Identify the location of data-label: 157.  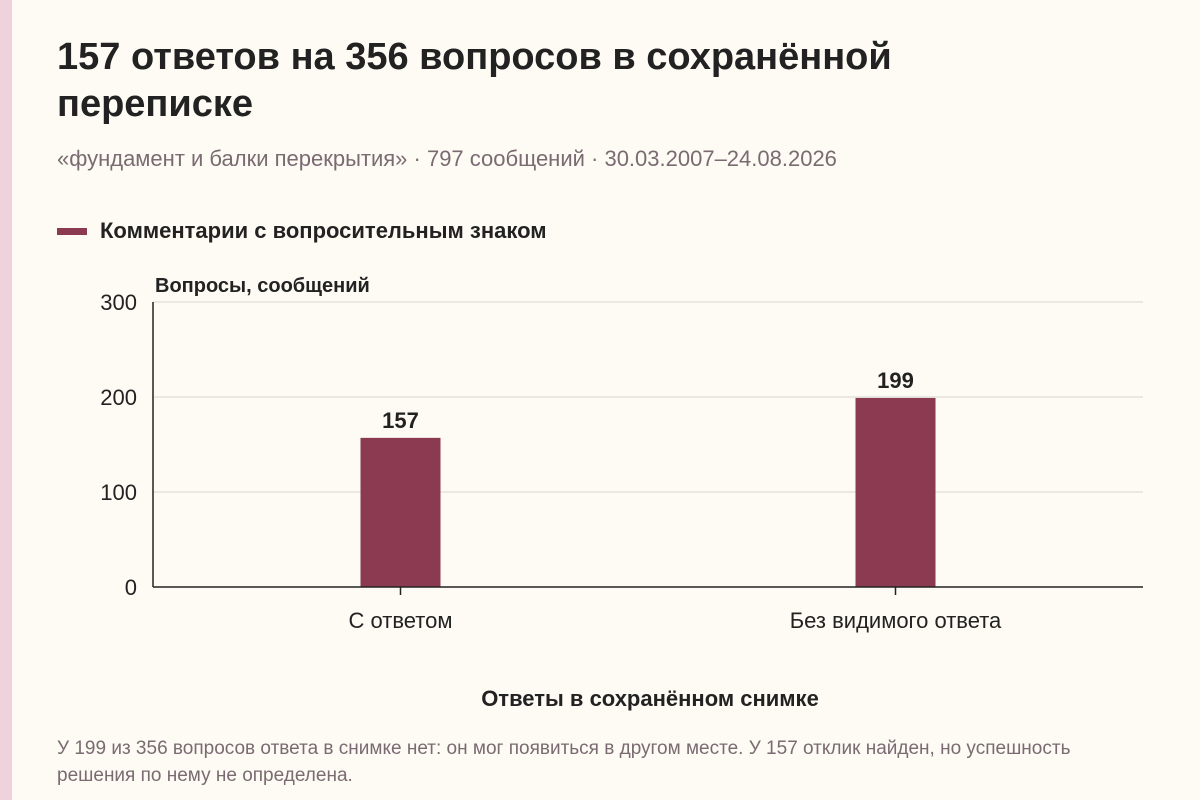
(400, 420).